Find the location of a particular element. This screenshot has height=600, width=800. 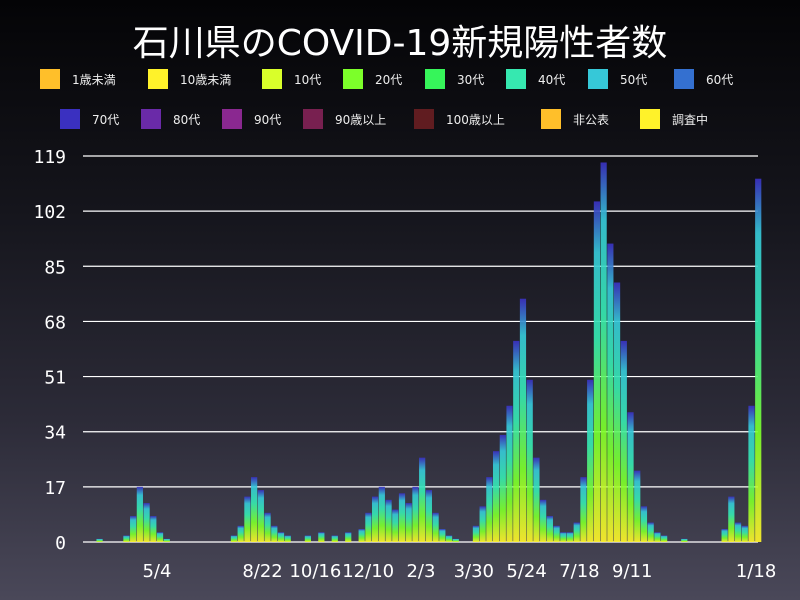

legend-label: 1歳未満 is located at coordinates (94, 79).